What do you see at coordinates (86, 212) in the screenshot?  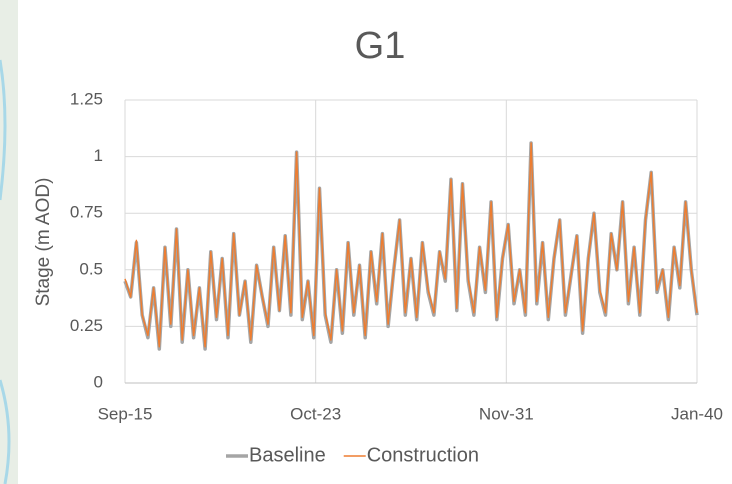 I see `y-tick-label: 0.75` at bounding box center [86, 212].